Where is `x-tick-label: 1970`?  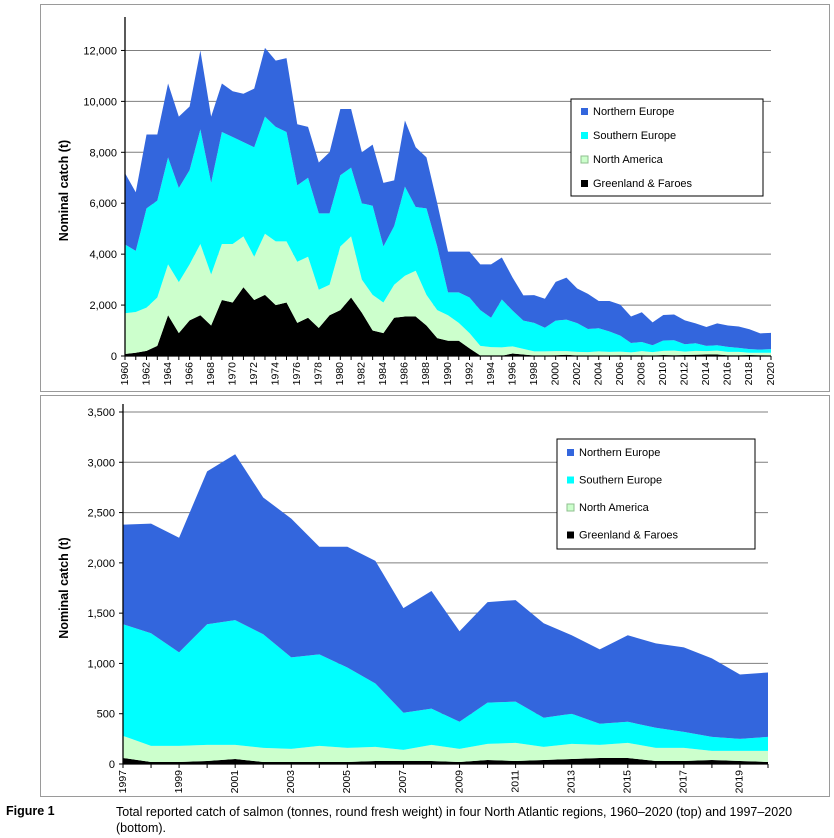
x-tick-label: 1970 is located at coordinates (232, 374).